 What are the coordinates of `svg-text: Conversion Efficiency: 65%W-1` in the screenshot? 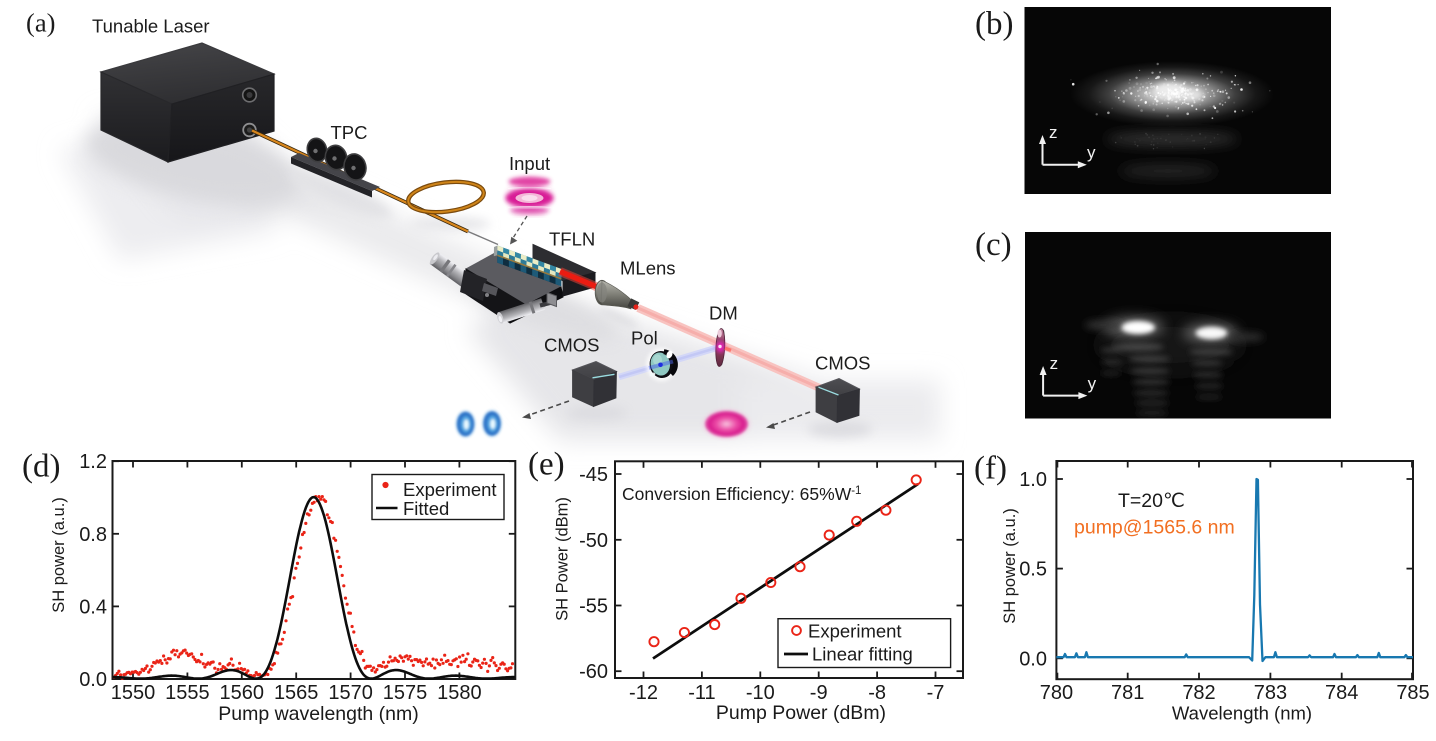 It's located at (741, 494).